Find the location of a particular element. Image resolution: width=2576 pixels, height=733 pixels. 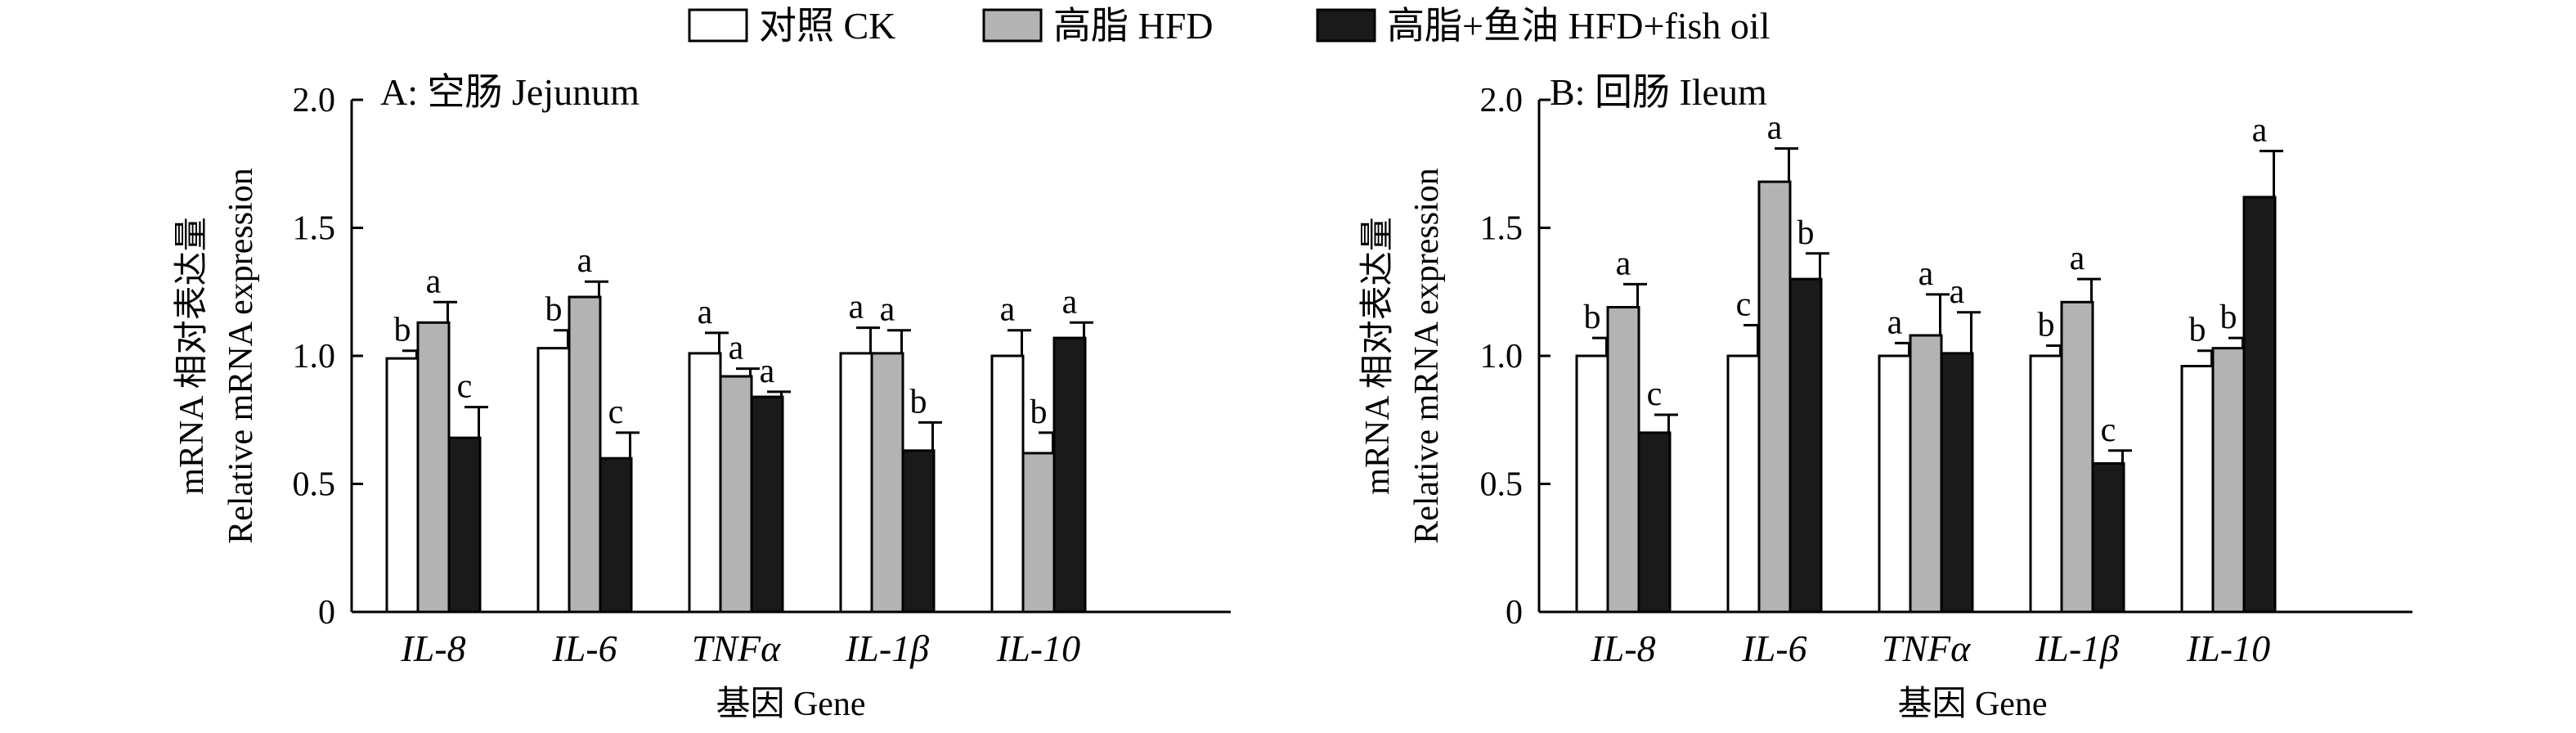

panel-label: A: 空肠 Jejunum is located at coordinates (510, 92).